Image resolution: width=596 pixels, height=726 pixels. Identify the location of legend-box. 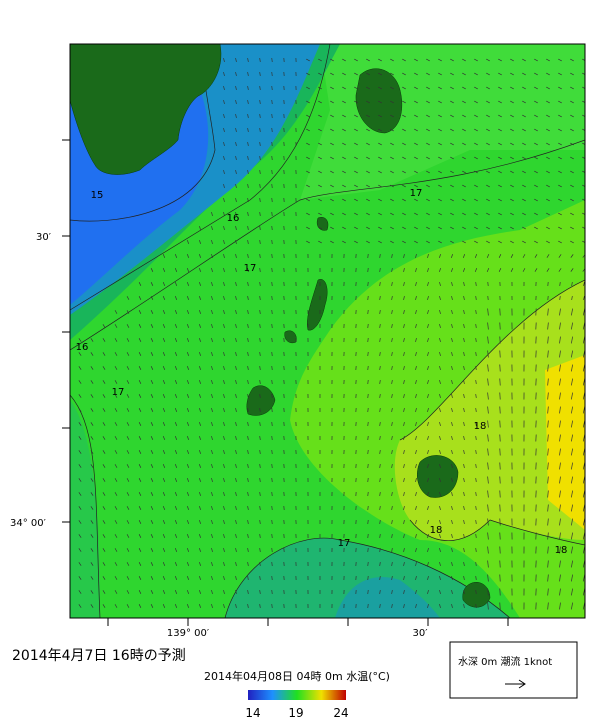
(513, 670).